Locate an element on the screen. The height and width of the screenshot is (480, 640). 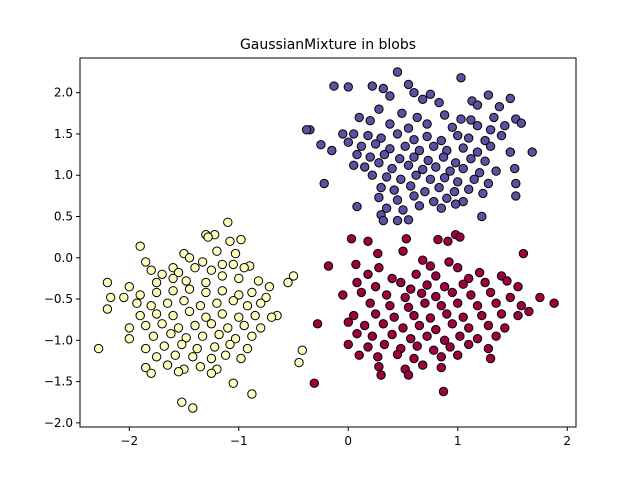
x-tick-label: 2 is located at coordinates (567, 441).